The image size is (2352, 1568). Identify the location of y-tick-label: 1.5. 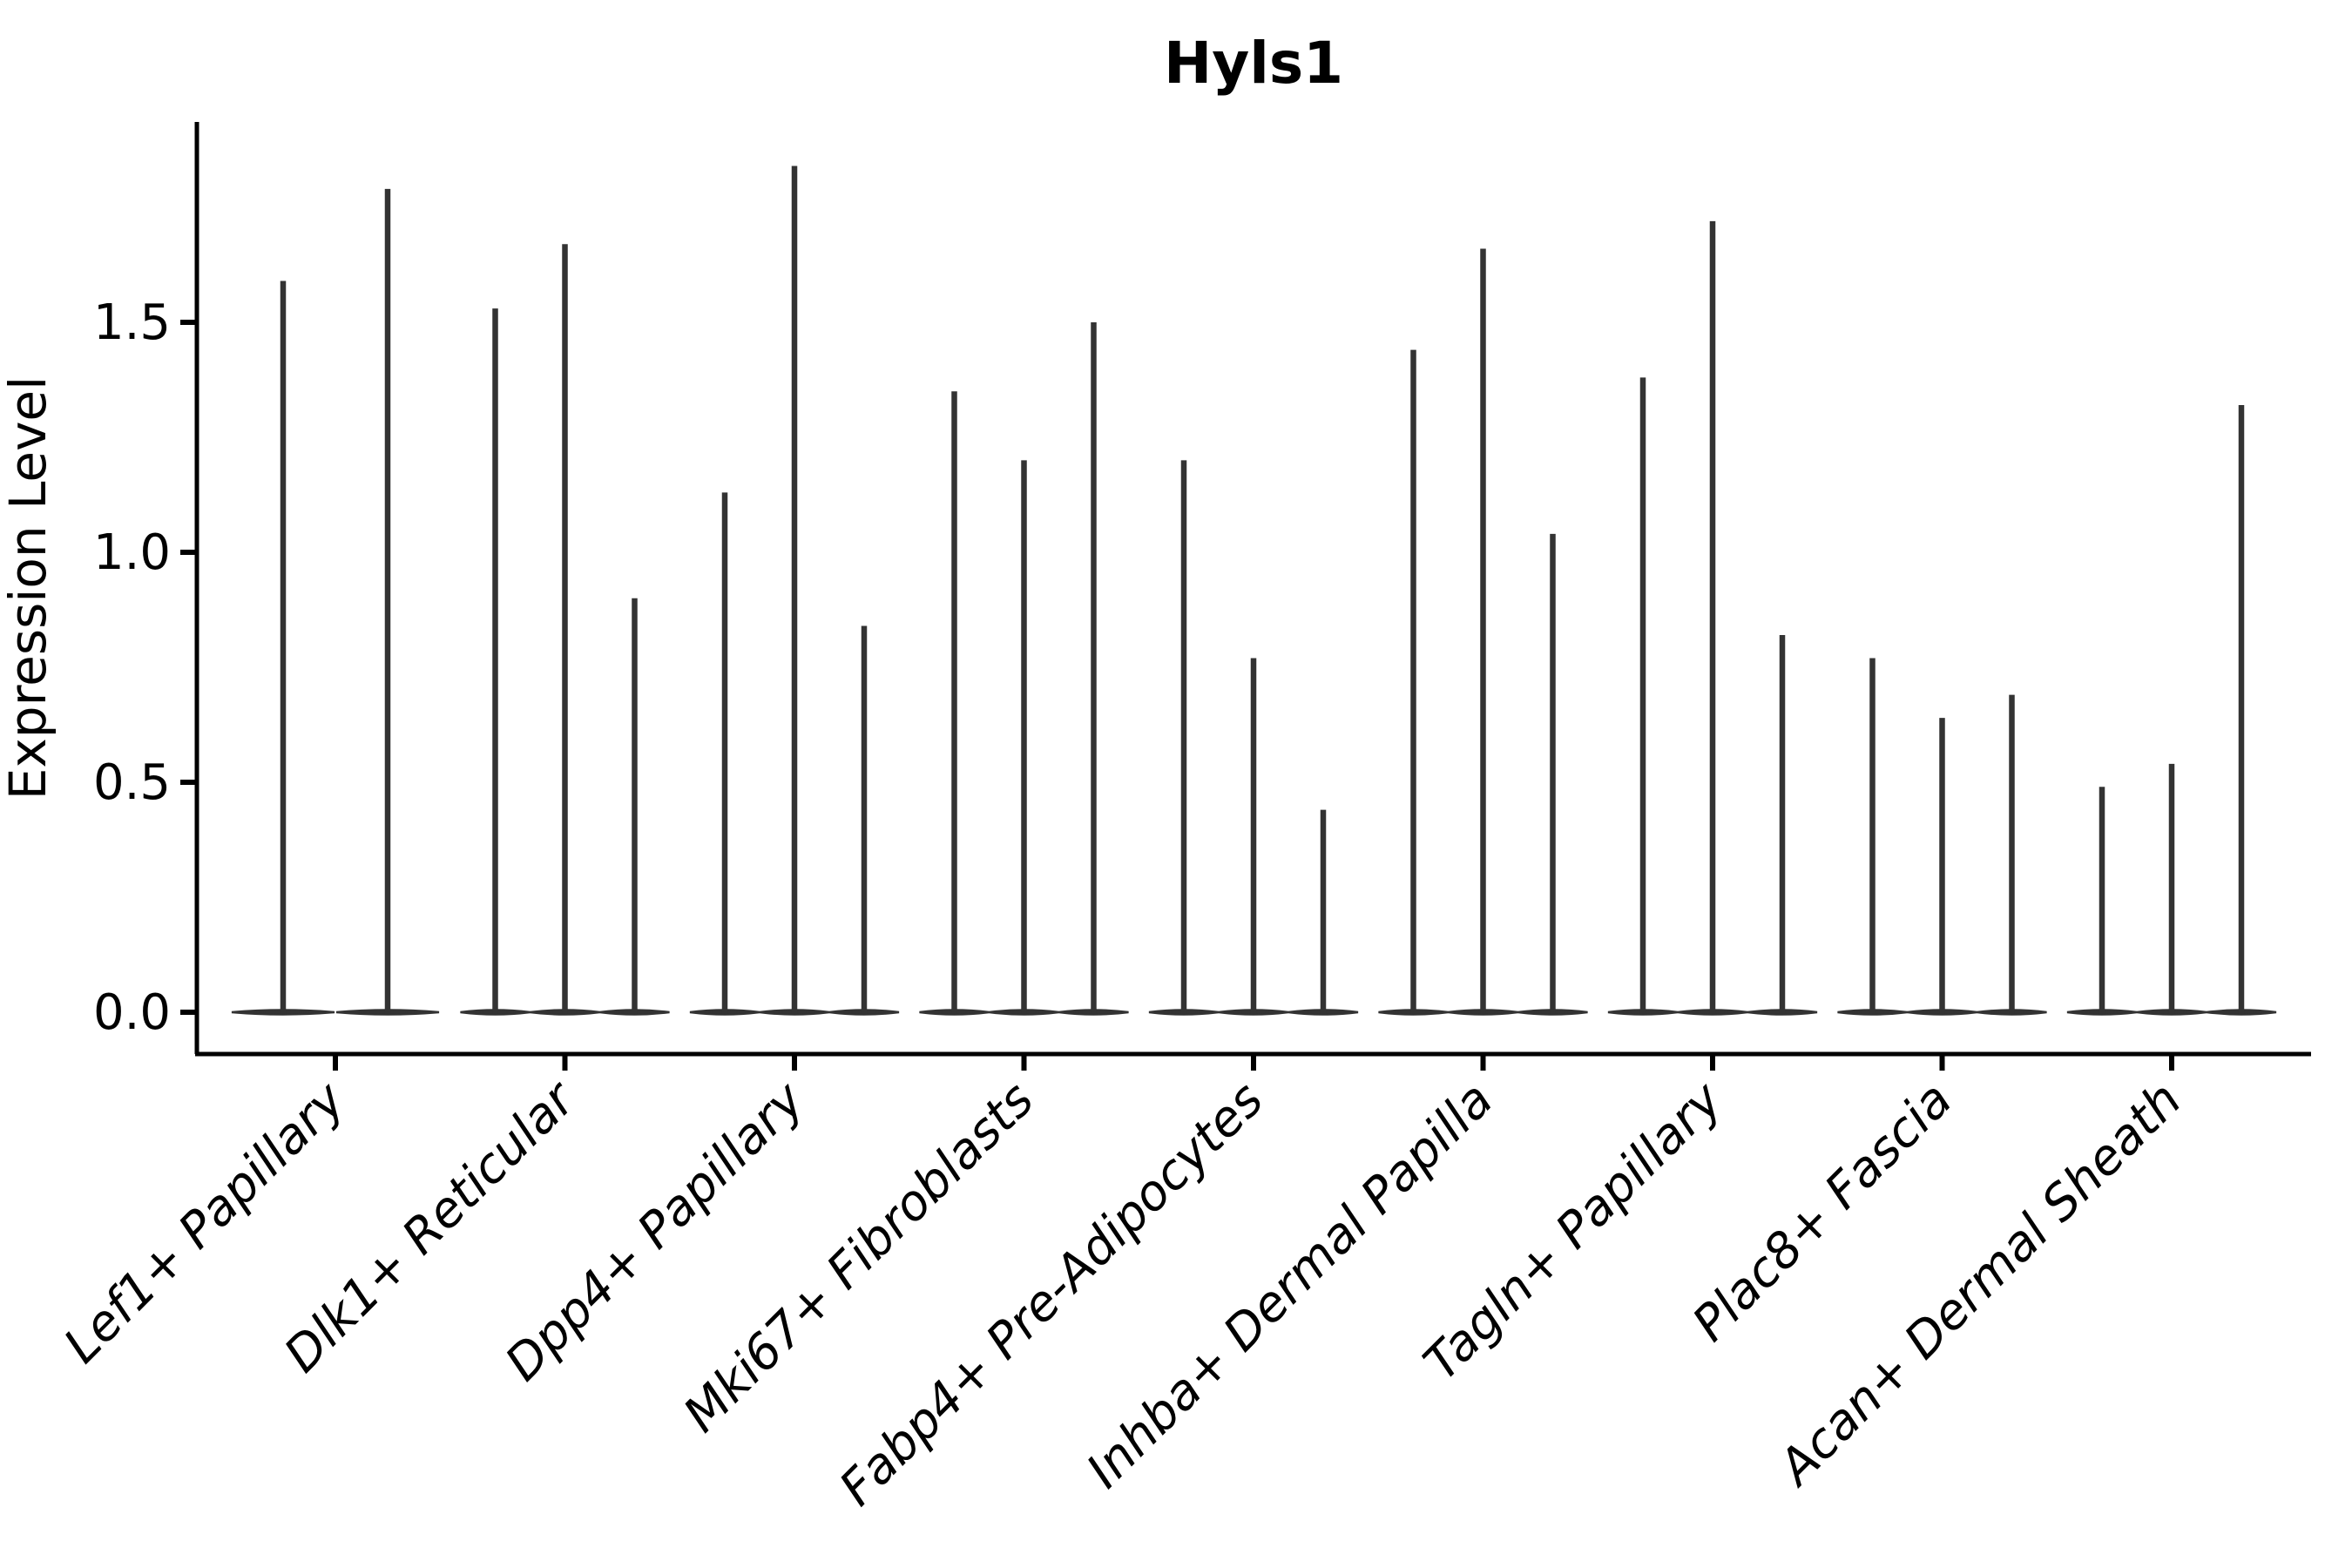
(132, 322).